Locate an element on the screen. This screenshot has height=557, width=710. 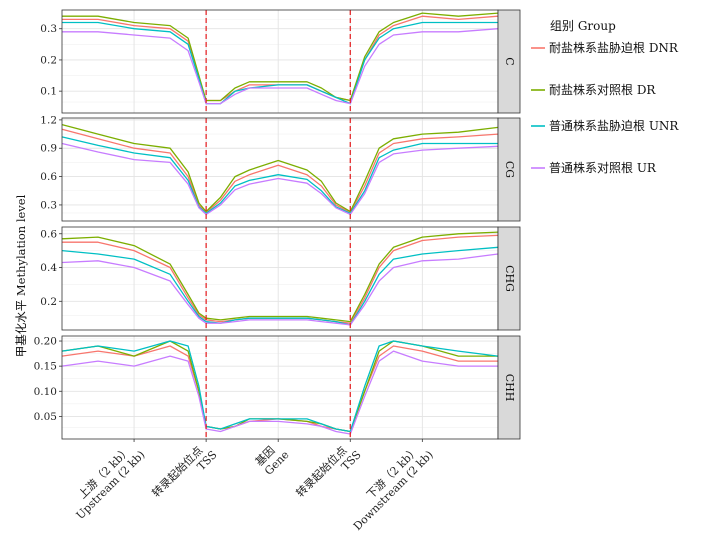
y-tick-label: 0.9 is located at coordinates (48, 149).